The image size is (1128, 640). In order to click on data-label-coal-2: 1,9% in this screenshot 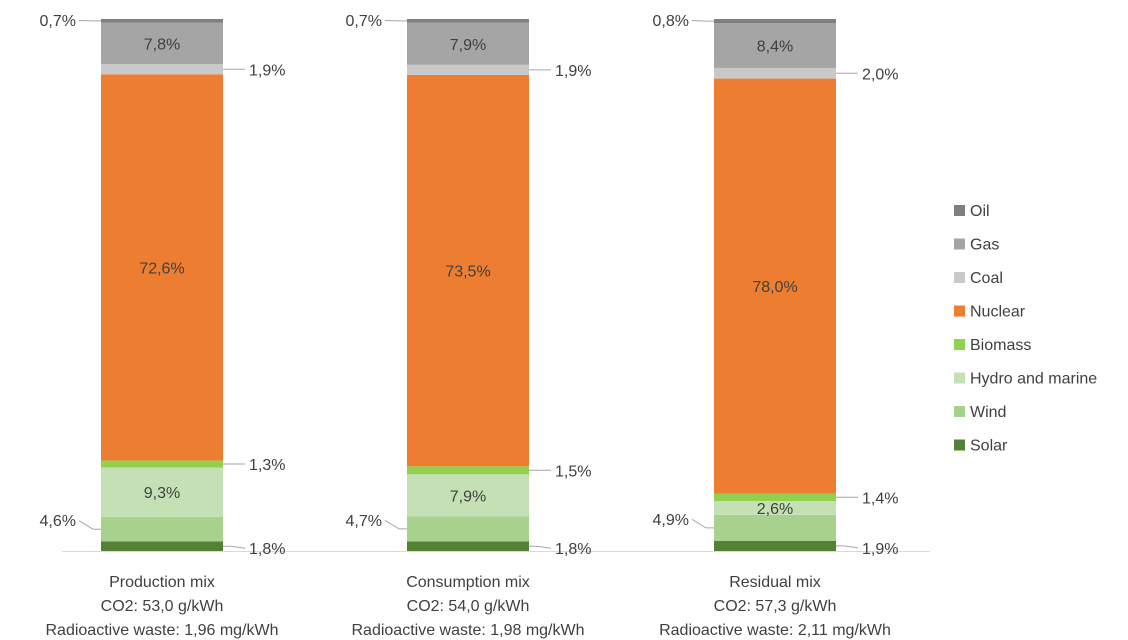, I will do `click(573, 71)`.